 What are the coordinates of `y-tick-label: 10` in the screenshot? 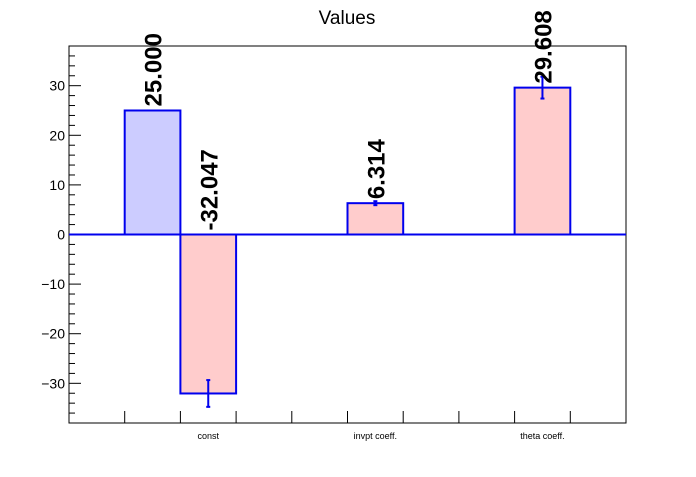 It's located at (57, 185).